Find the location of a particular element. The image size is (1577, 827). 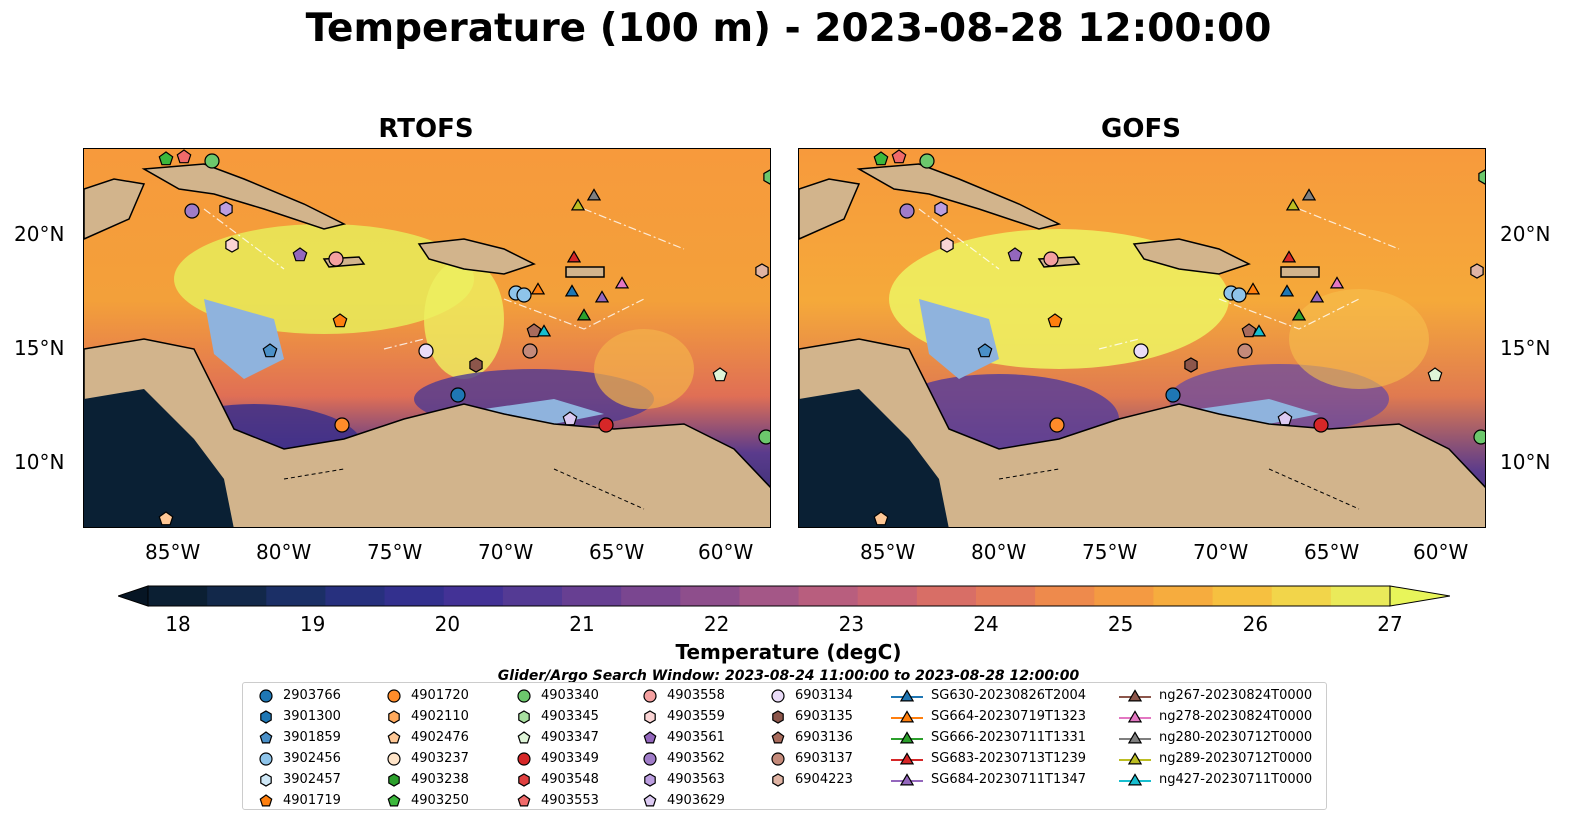

lon-tick-label: 75°W is located at coordinates (395, 552).